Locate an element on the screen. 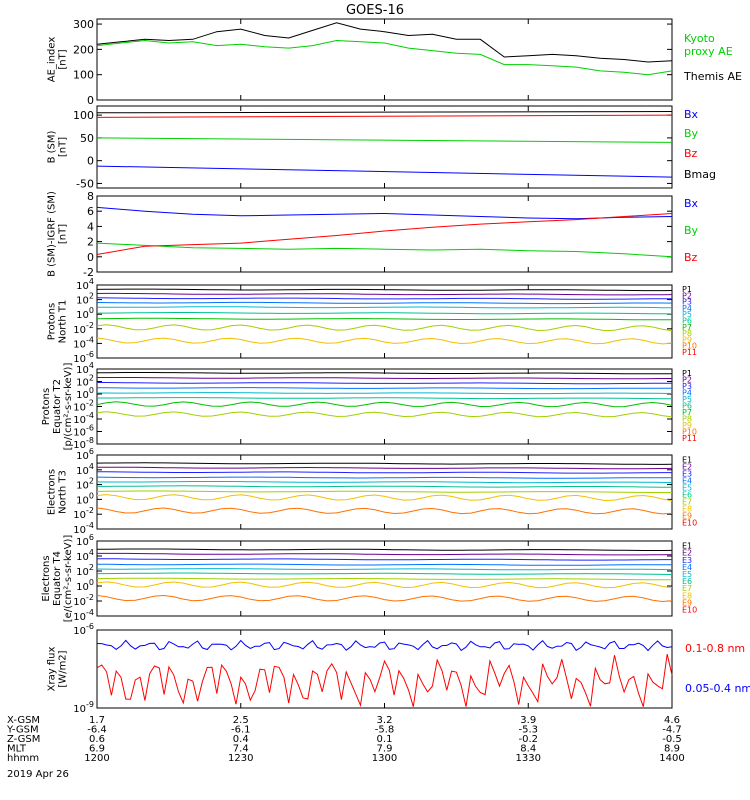 The height and width of the screenshot is (800, 750). xaxis-value-2-1: 0.4 is located at coordinates (241, 739).